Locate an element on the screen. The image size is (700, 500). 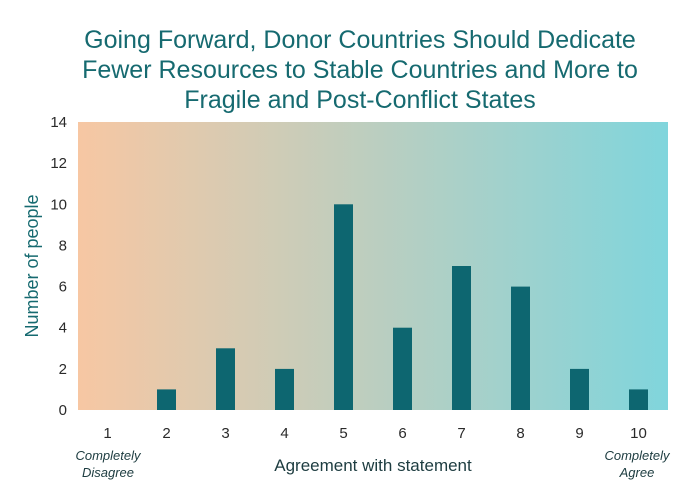
right-end-label-line-1: Completely is located at coordinates (637, 455).